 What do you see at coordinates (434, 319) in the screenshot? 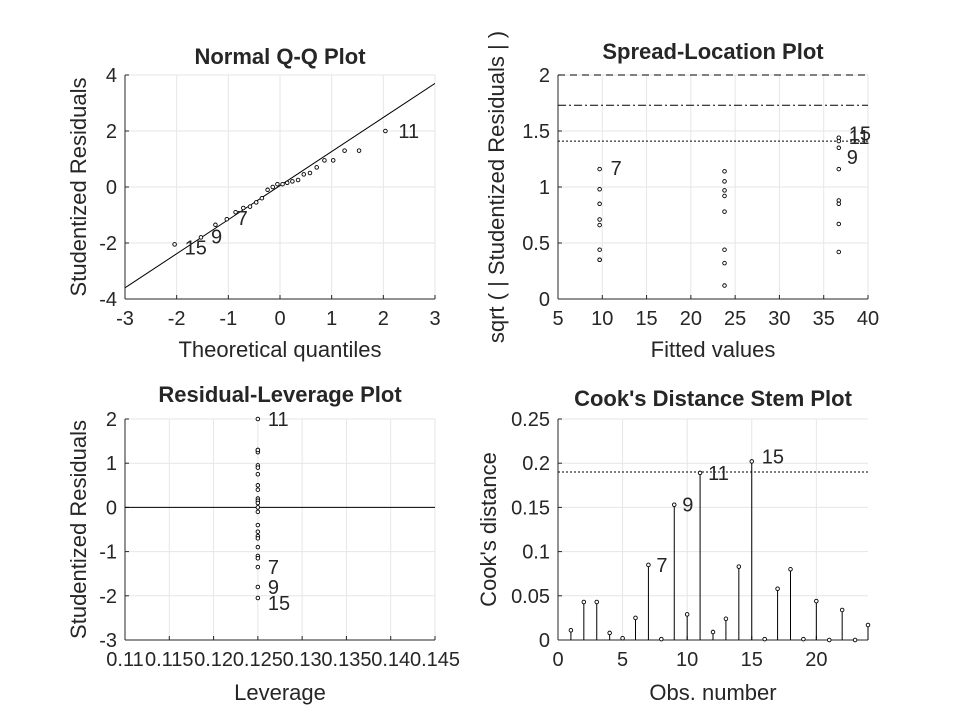
I see `qq-x-tick-label: 3` at bounding box center [434, 319].